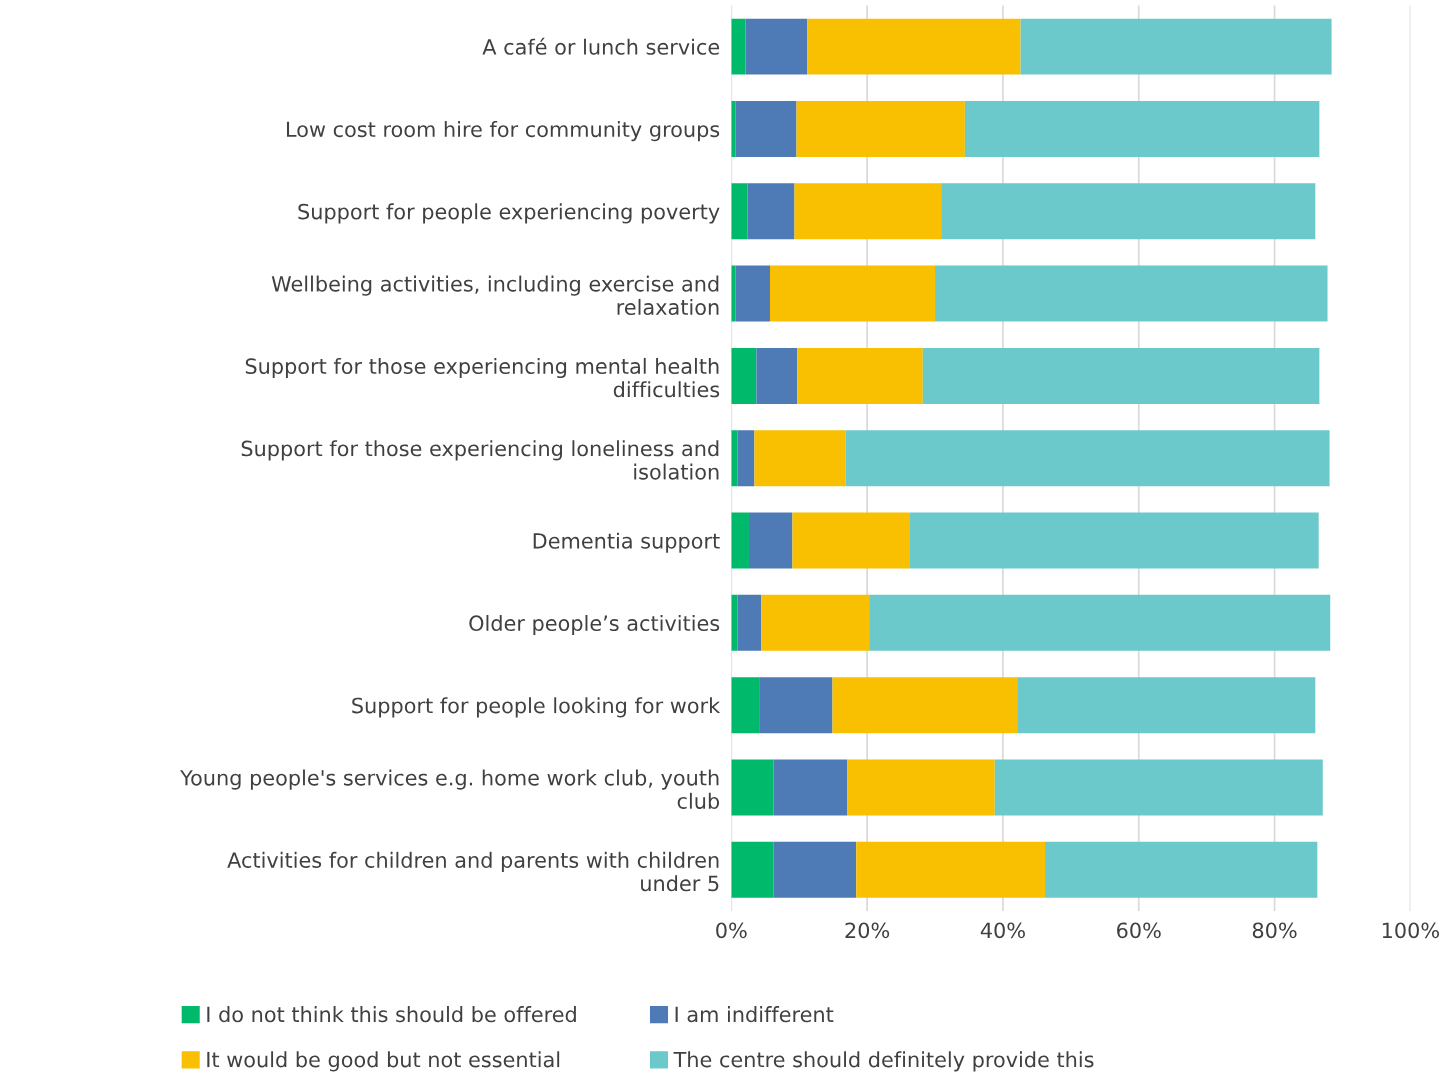 The height and width of the screenshot is (1091, 1451). What do you see at coordinates (391, 1014) in the screenshot?
I see `legend-label: I do not think this should be offered` at bounding box center [391, 1014].